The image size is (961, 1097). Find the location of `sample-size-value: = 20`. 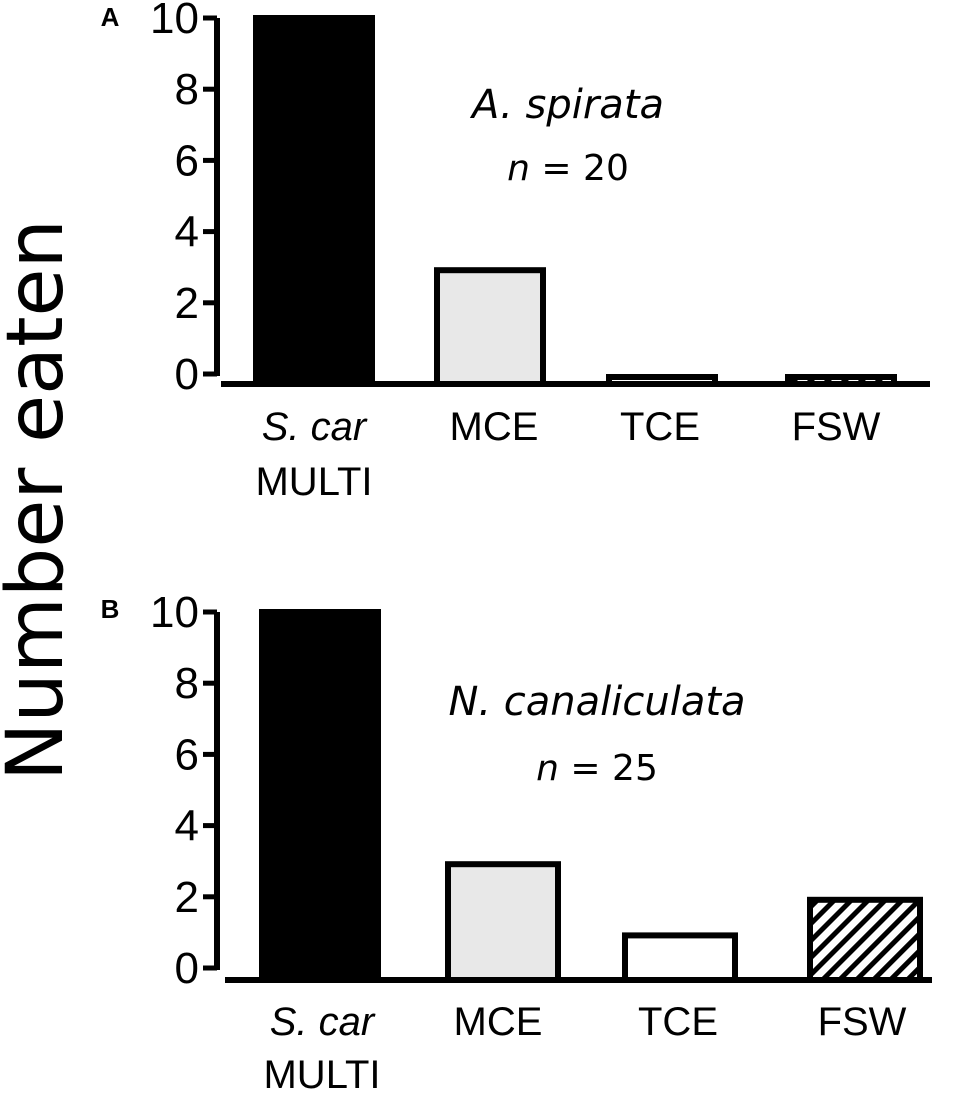

sample-size-value: = 20 is located at coordinates (579, 168).